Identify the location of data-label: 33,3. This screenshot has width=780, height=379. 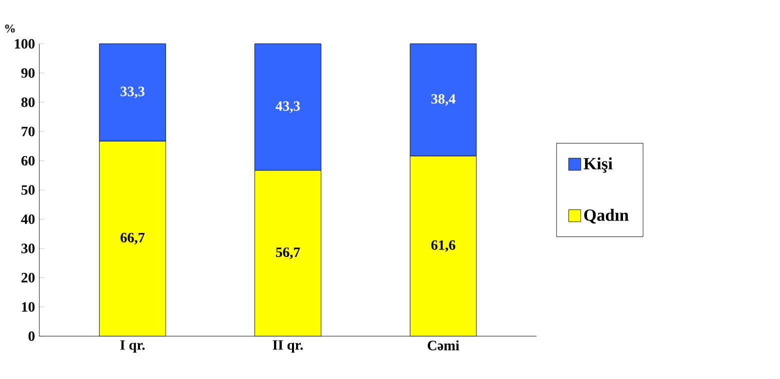
(132, 92).